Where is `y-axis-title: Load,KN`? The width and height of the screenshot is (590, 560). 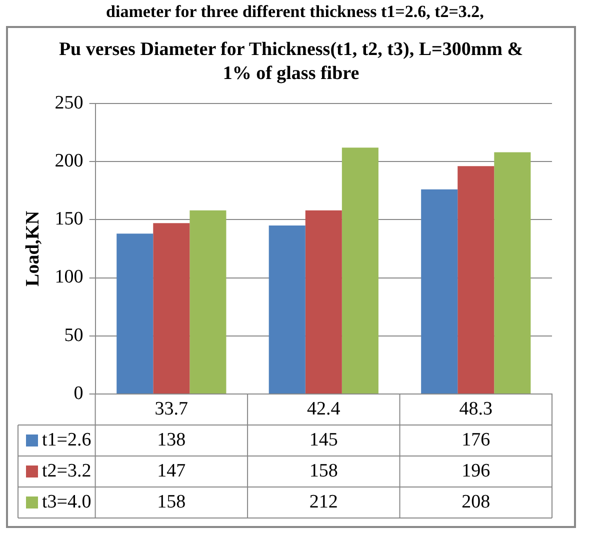
y-axis-title: Load,KN is located at coordinates (33, 248).